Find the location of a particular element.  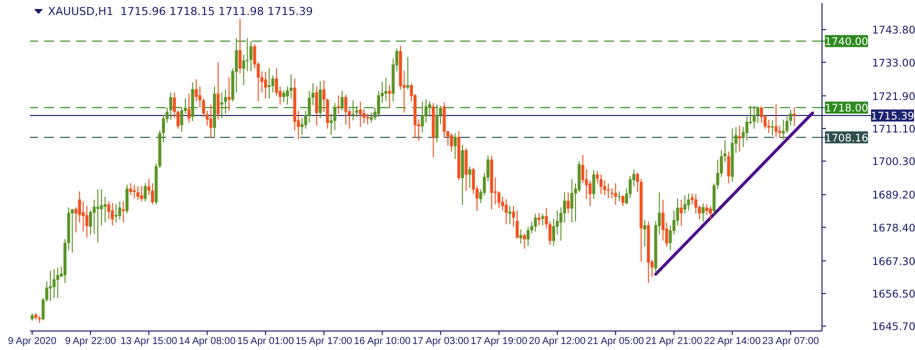

x-tick-label: 14 Apr 08:00 is located at coordinates (207, 342).